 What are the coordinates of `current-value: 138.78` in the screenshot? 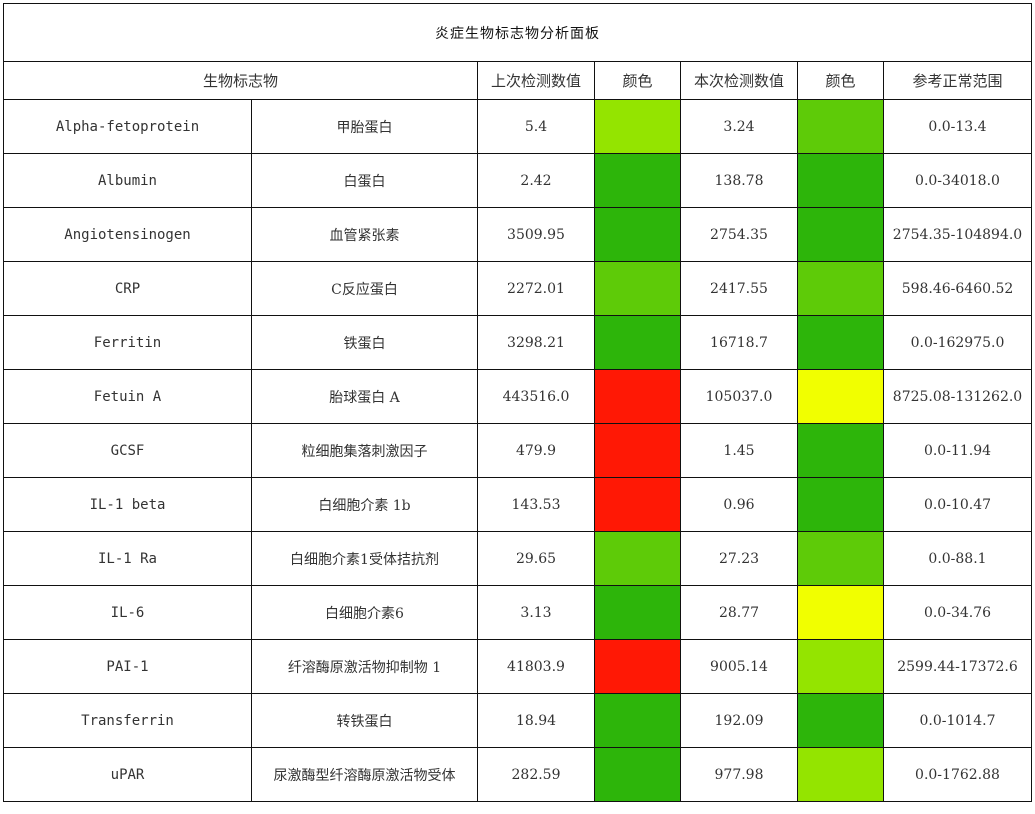 It's located at (739, 180).